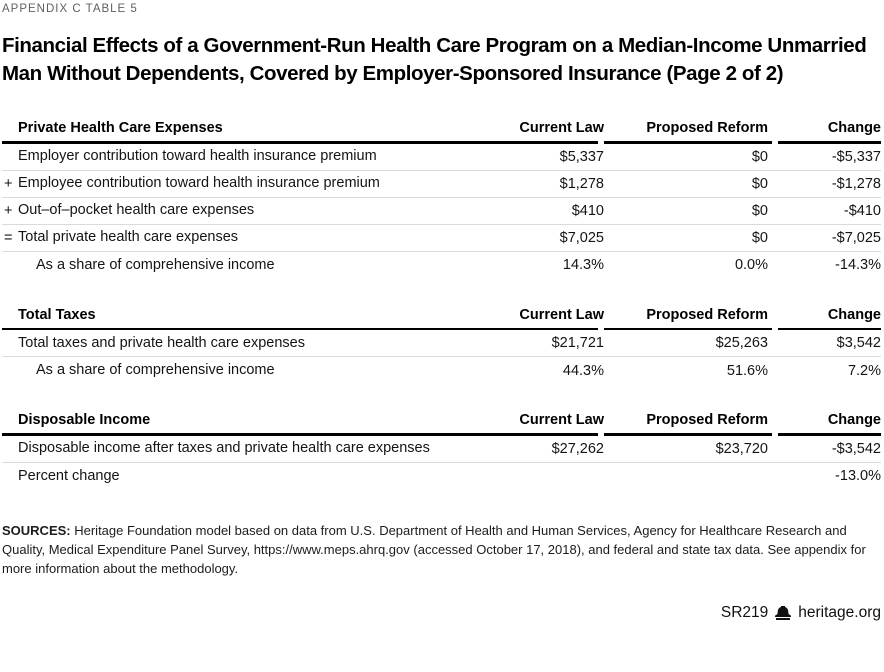 The width and height of the screenshot is (884, 672). What do you see at coordinates (583, 370) in the screenshot?
I see `value-current-law: 44.3%` at bounding box center [583, 370].